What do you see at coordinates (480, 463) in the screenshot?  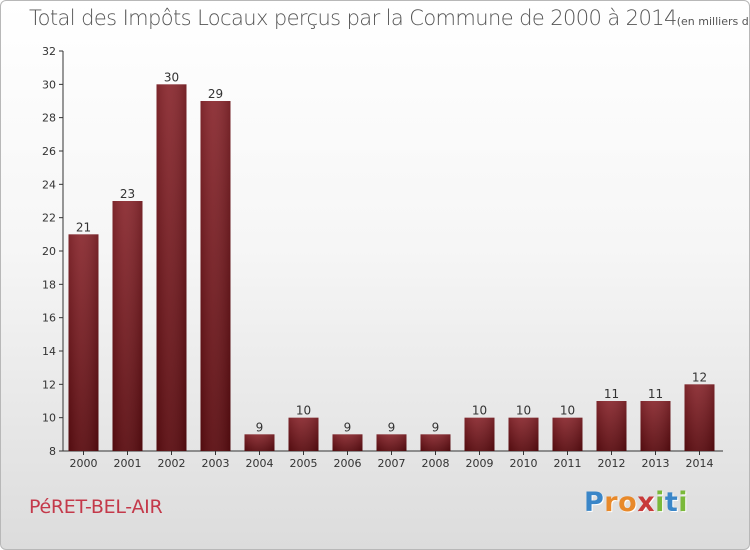 I see `x-tick-label: 2009` at bounding box center [480, 463].